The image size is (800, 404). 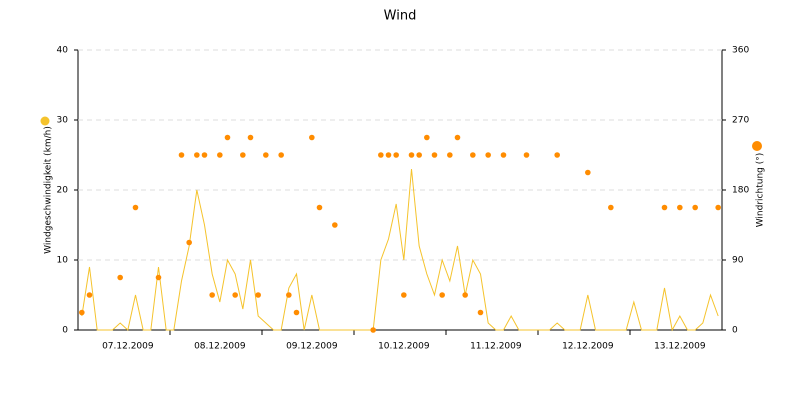 I want to click on y2-tick-label: 270, so click(x=740, y=121).